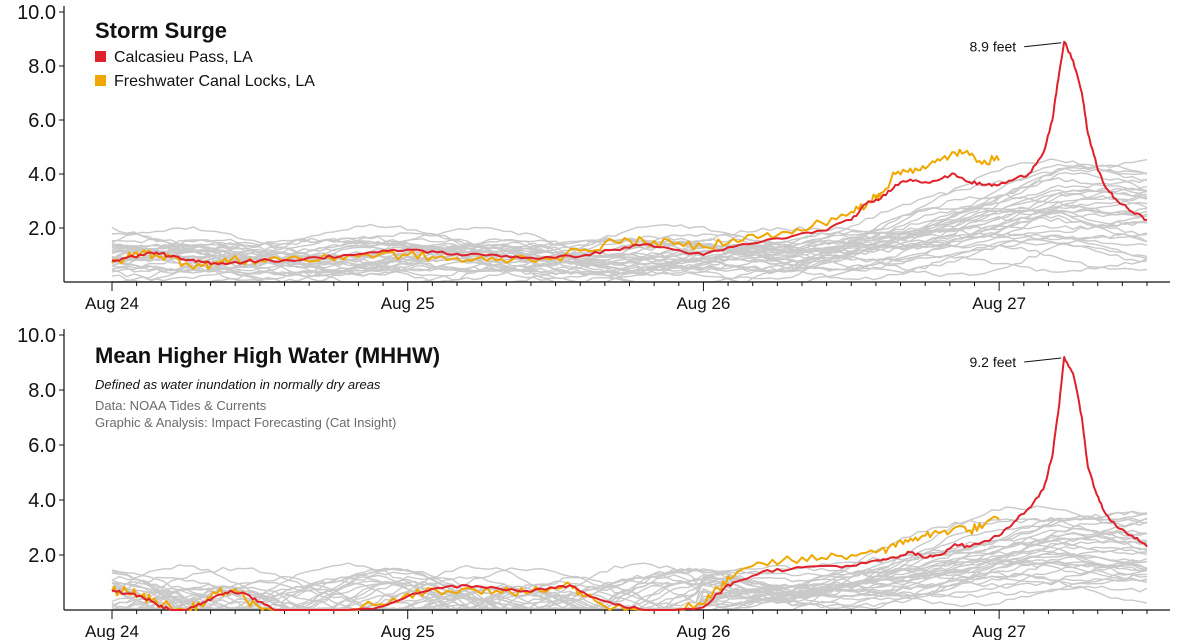 This screenshot has width=1200, height=640. I want to click on other-stations-lines, so click(629, 558).